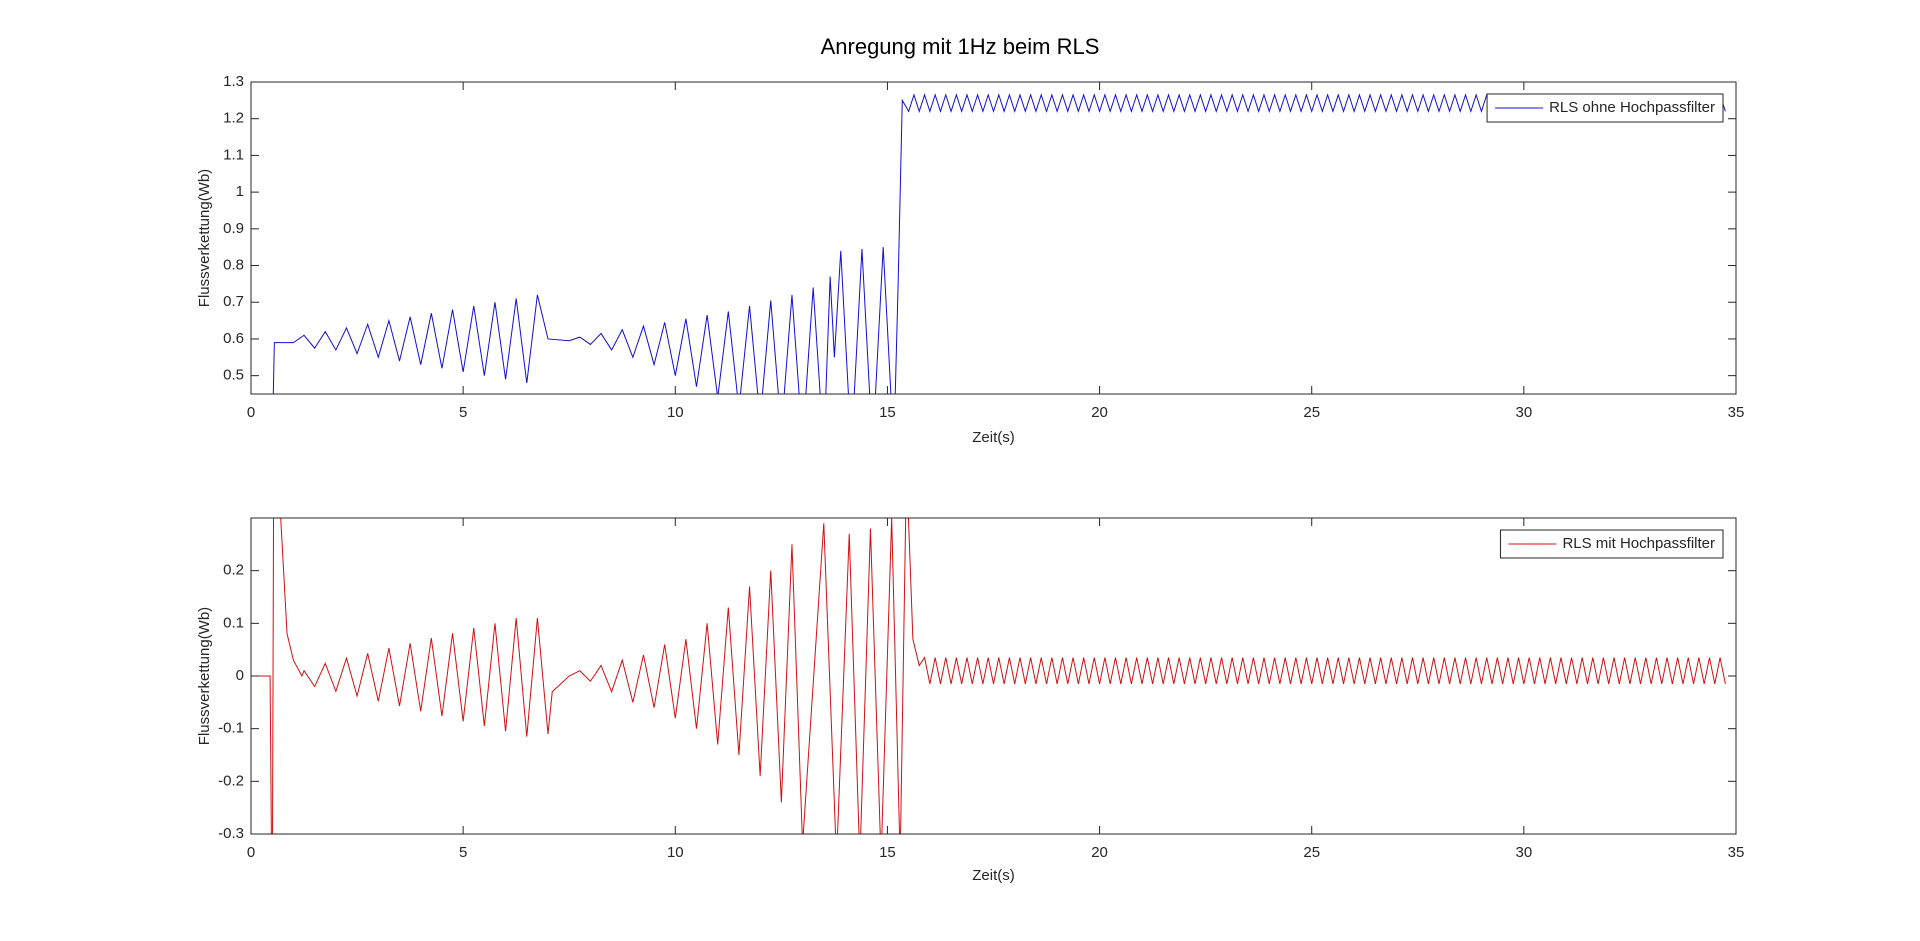  Describe the element at coordinates (233, 622) in the screenshot. I see `y-tick-label: 0.1` at that location.